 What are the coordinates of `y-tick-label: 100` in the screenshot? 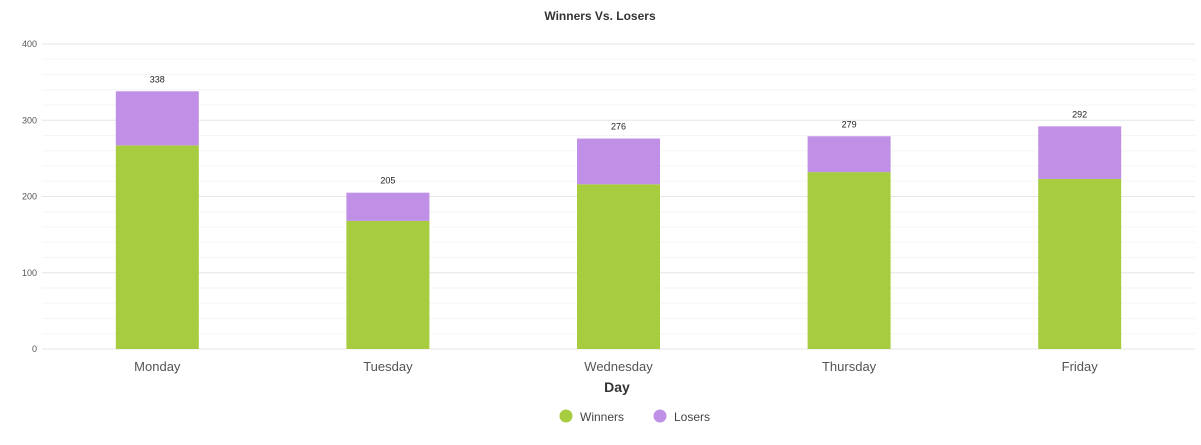 It's located at (29, 273).